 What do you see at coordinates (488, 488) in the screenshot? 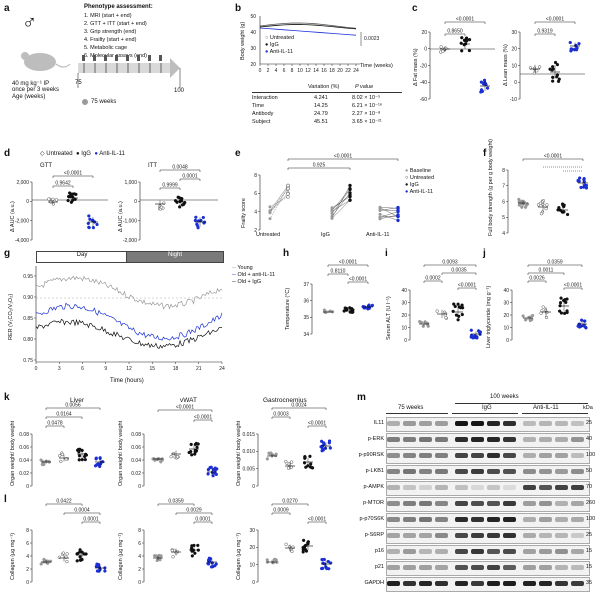
I see `blot-strip` at bounding box center [488, 488].